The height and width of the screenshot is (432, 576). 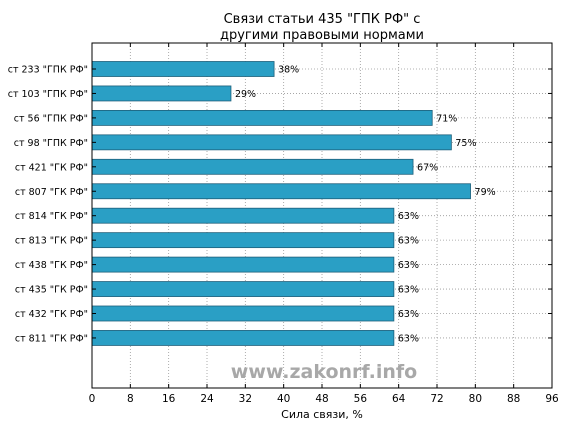 I want to click on x-tick-label: 64, so click(x=399, y=399).